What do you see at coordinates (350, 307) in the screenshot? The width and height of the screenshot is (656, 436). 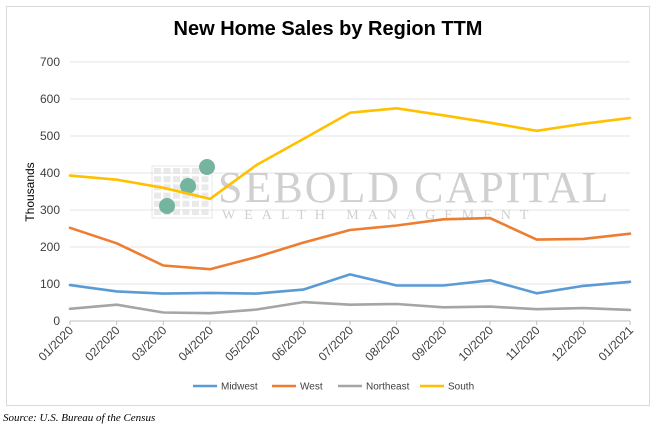 I see `series-line-northeast` at bounding box center [350, 307].